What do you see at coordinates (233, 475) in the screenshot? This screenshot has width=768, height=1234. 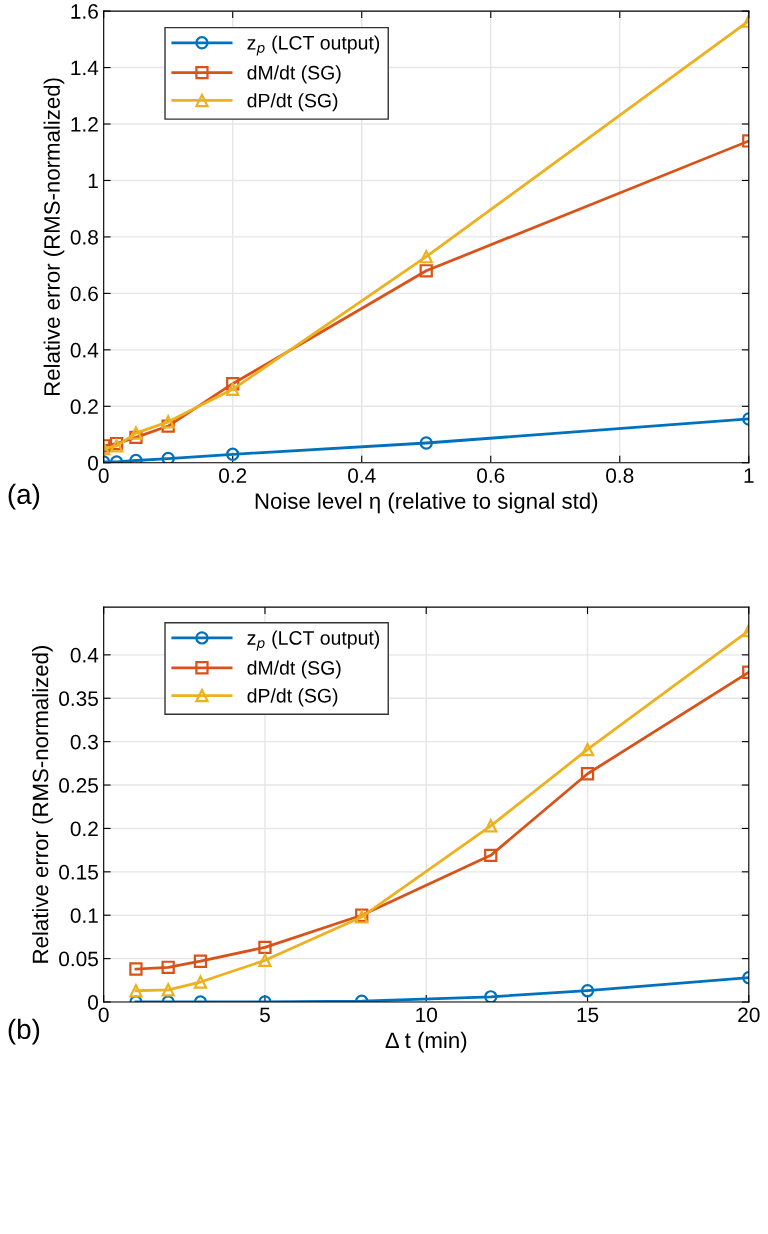 I see `x-tick-label: 0.2` at bounding box center [233, 475].